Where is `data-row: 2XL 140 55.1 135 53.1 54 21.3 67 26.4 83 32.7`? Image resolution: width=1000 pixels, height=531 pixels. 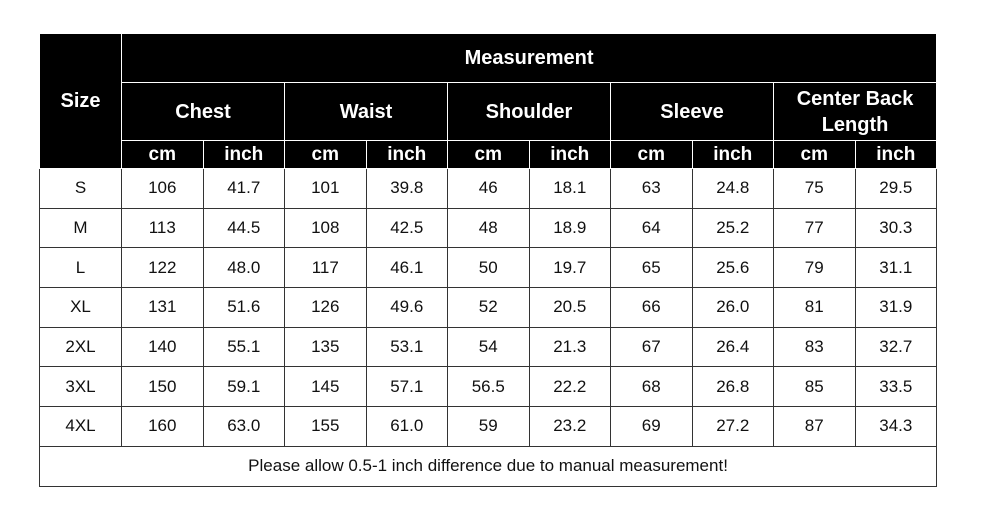
data-row: 2XL 140 55.1 135 53.1 54 21.3 67 26.4 83 32.7 is located at coordinates (488, 347).